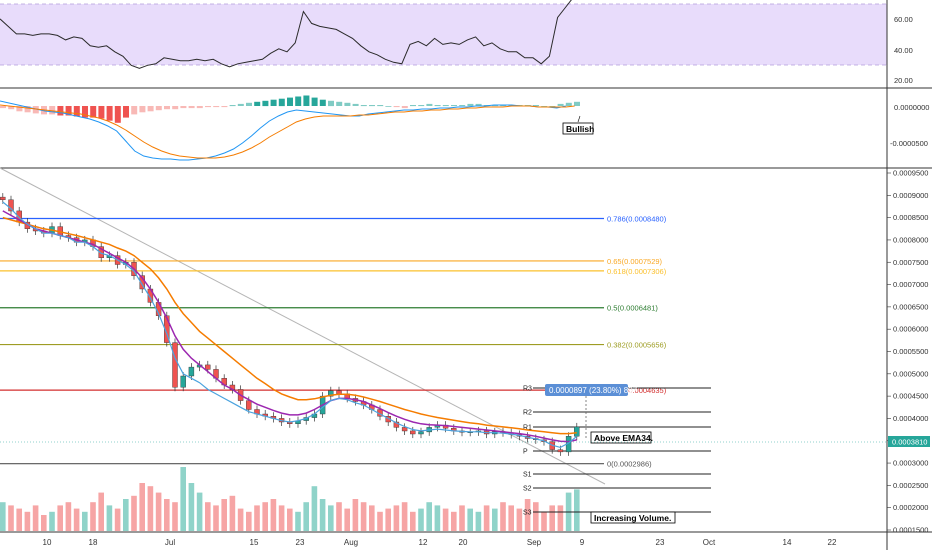 Image resolution: width=932 pixels, height=550 pixels. What do you see at coordinates (709, 542) in the screenshot?
I see `x-tick-label: Oct` at bounding box center [709, 542].